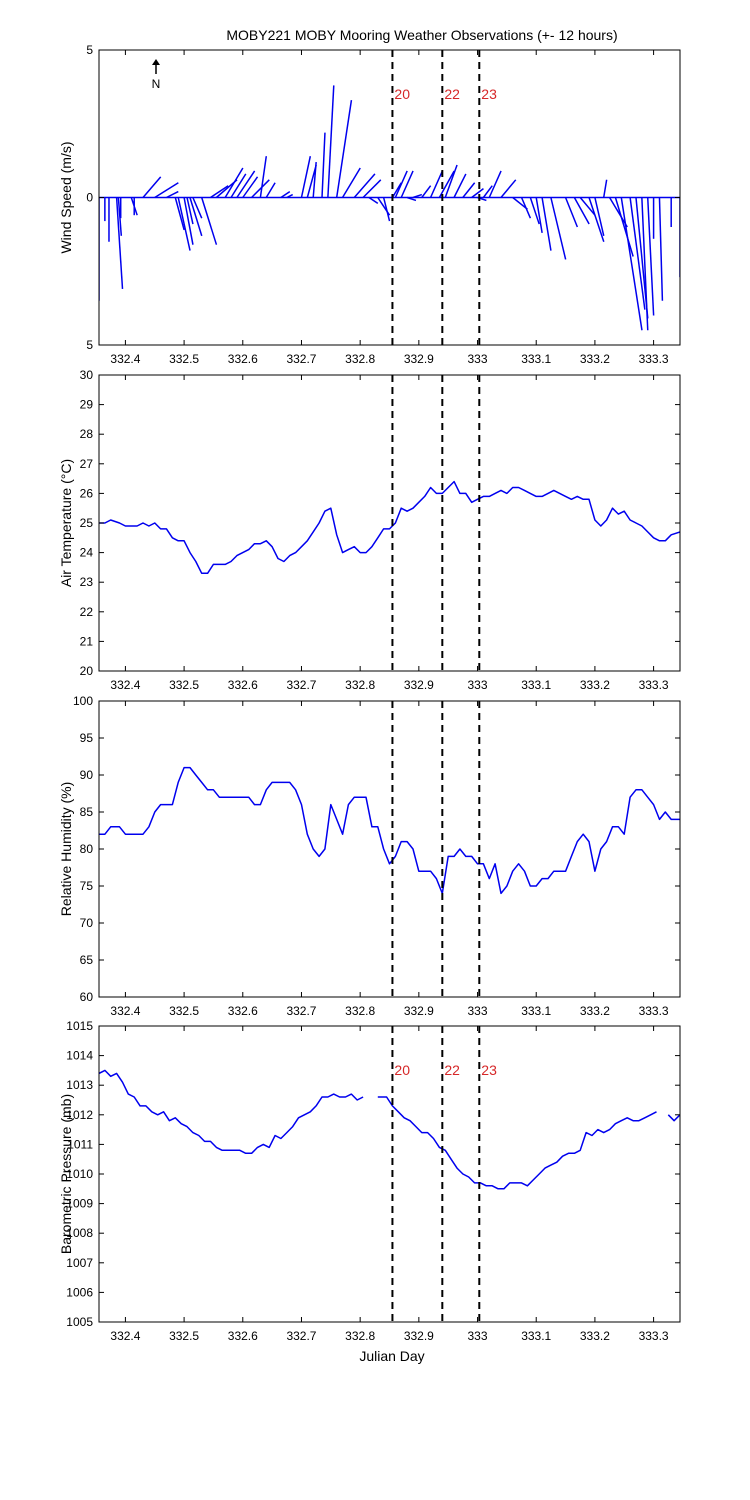 The image size is (750, 1500). What do you see at coordinates (87, 812) in the screenshot?
I see `y-tick-label: 85` at bounding box center [87, 812].